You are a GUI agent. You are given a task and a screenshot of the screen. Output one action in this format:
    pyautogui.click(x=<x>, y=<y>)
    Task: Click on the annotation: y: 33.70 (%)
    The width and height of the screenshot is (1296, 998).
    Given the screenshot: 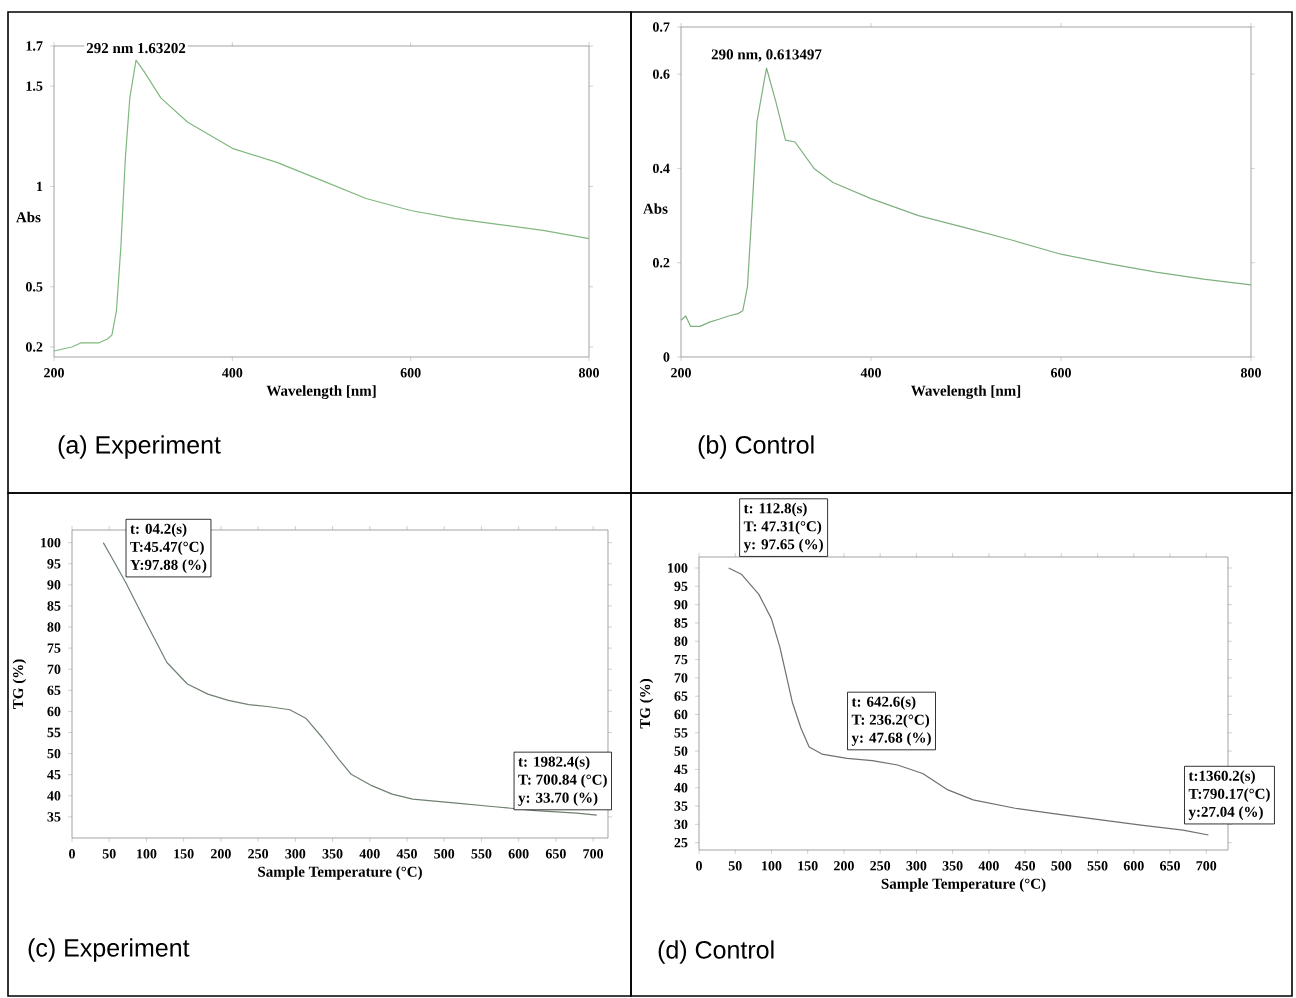 What is the action you would take?
    pyautogui.click(x=558, y=799)
    